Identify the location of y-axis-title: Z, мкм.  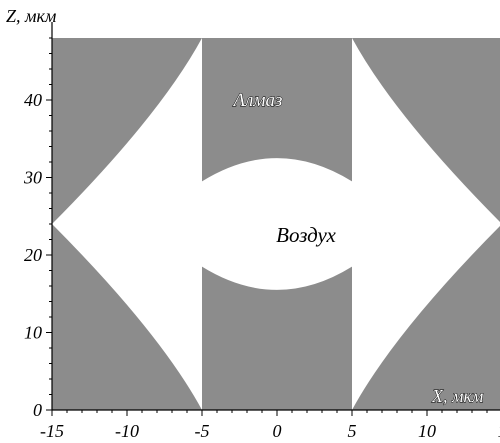
(31, 16).